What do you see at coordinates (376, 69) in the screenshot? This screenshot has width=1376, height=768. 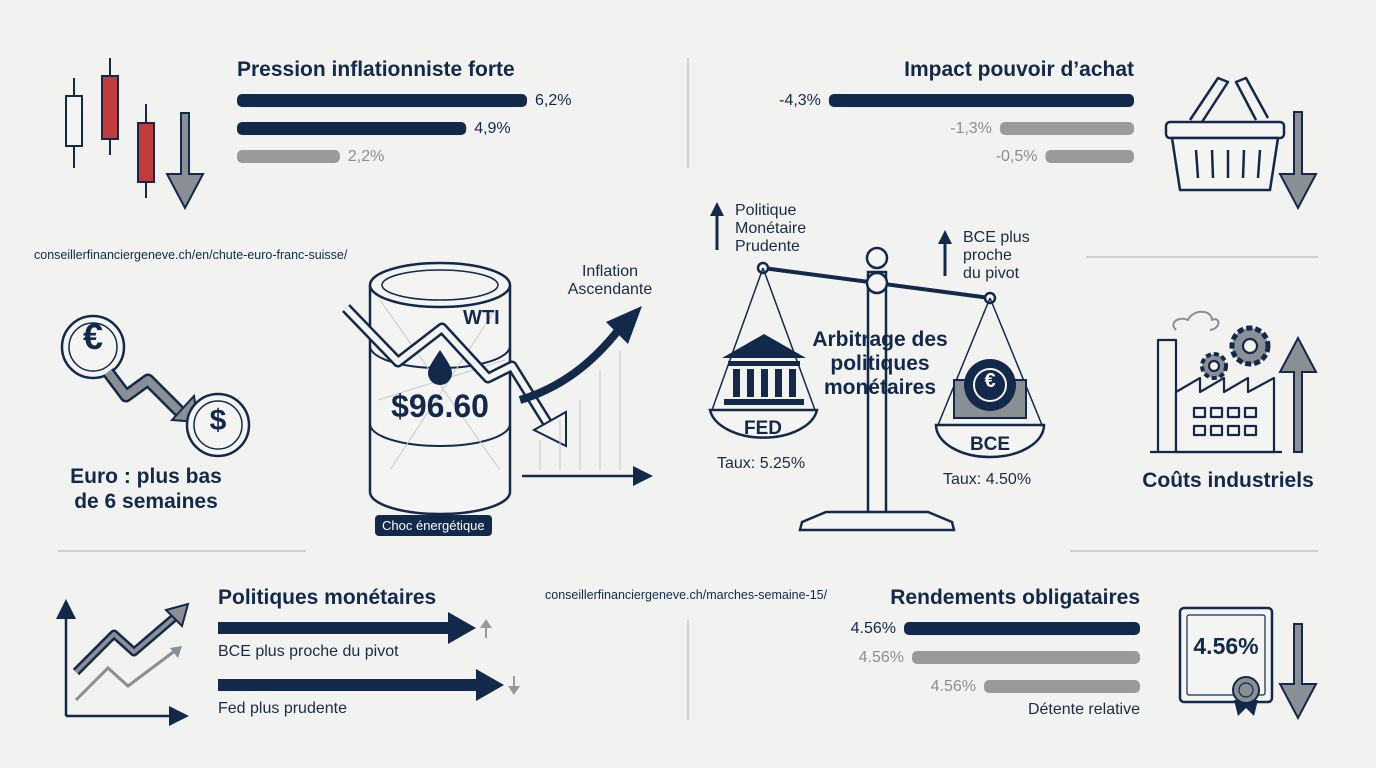 I see `inflation-title: Pression inflationniste forte` at bounding box center [376, 69].